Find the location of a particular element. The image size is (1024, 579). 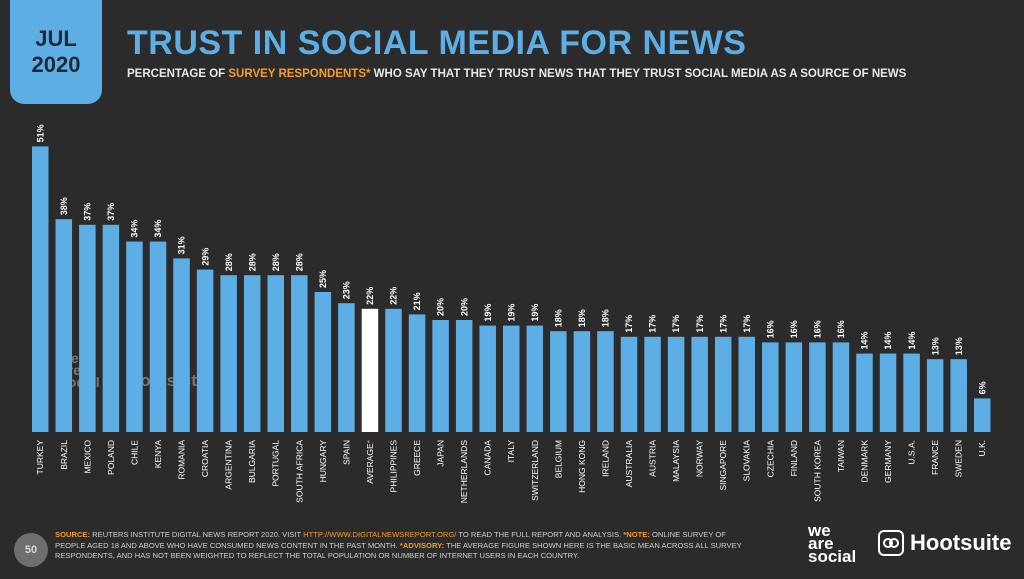

bar-argentina is located at coordinates (228, 353).